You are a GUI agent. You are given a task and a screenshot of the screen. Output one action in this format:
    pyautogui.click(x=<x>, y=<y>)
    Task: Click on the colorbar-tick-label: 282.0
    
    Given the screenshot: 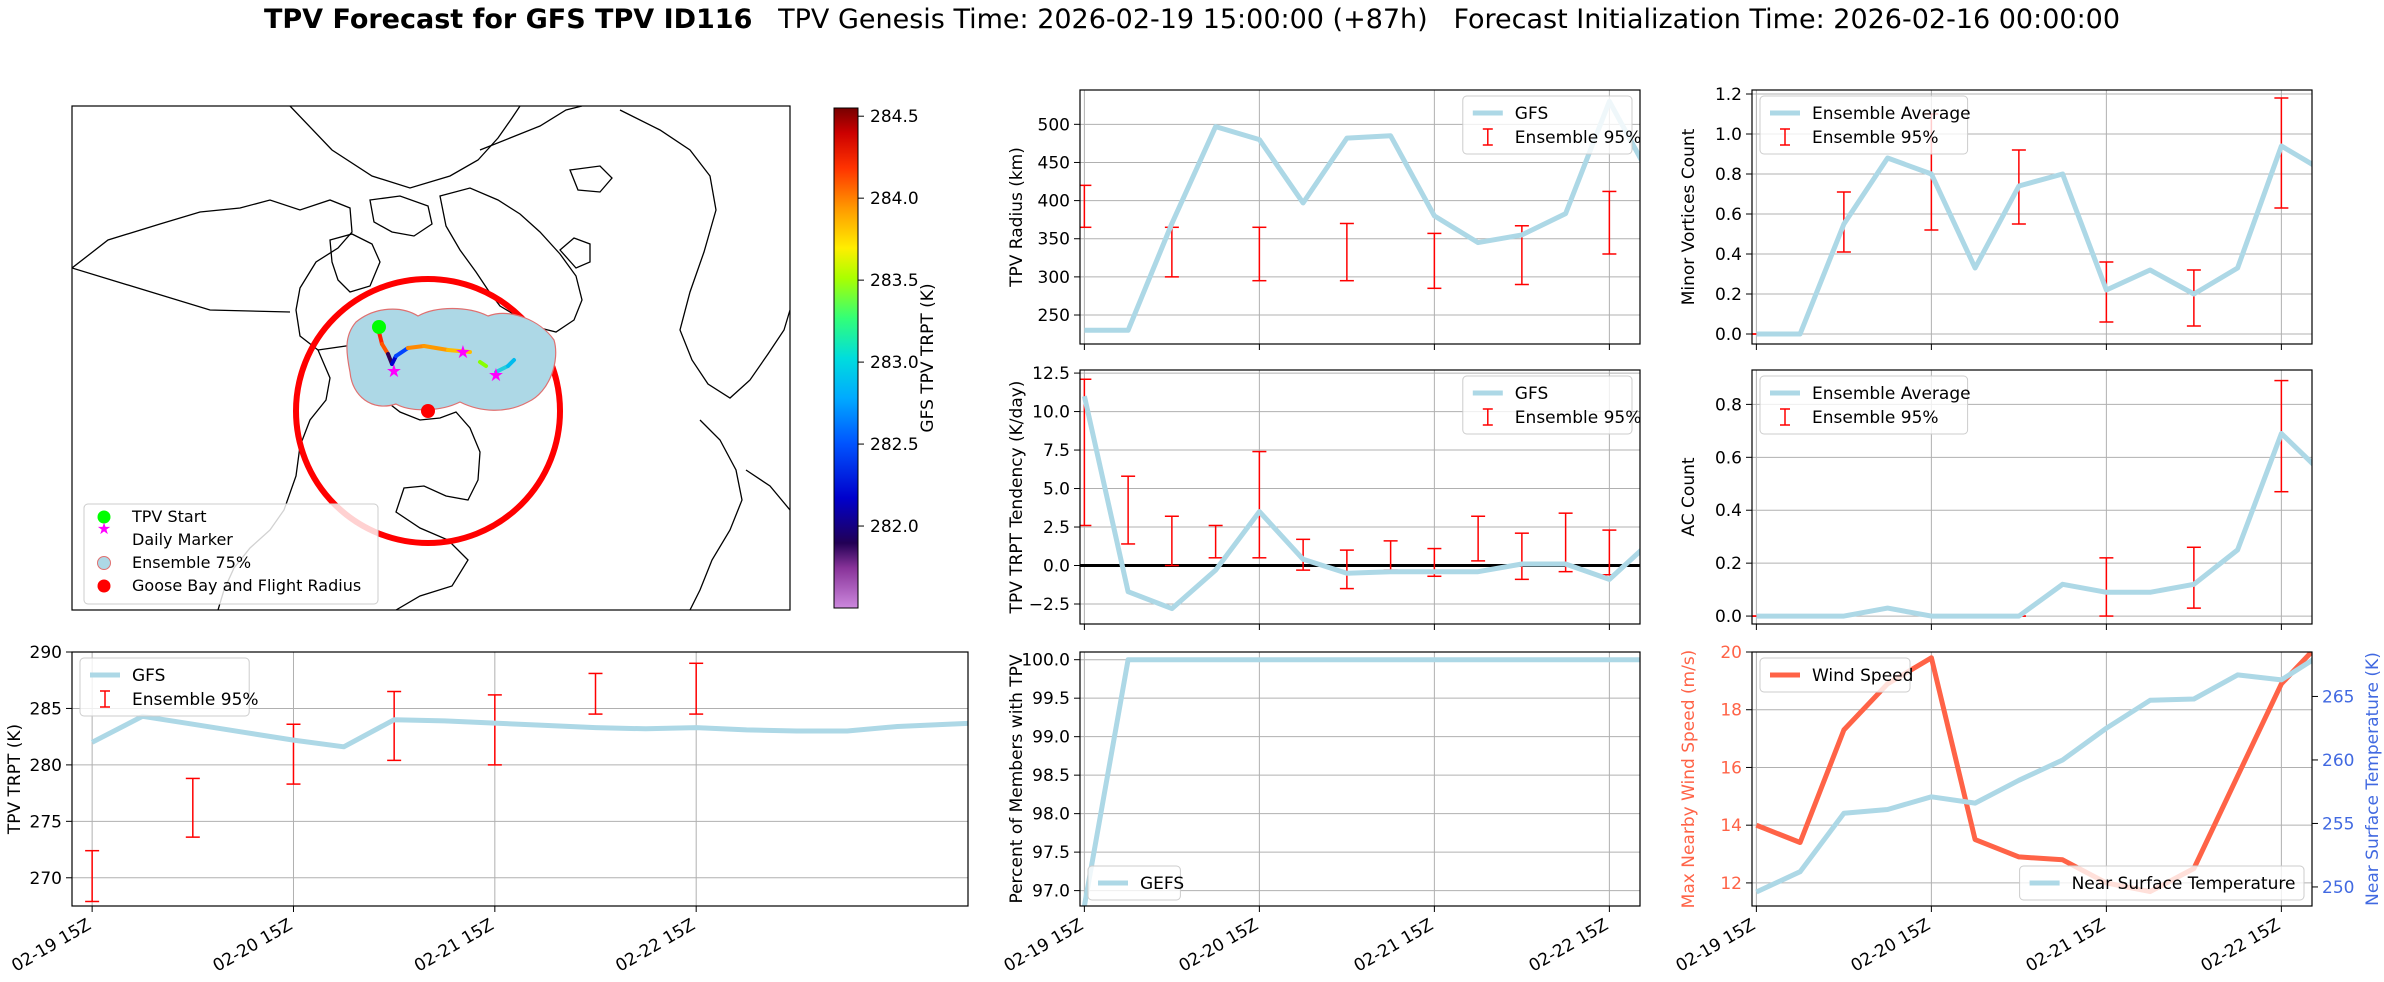 What is the action you would take?
    pyautogui.click(x=894, y=527)
    